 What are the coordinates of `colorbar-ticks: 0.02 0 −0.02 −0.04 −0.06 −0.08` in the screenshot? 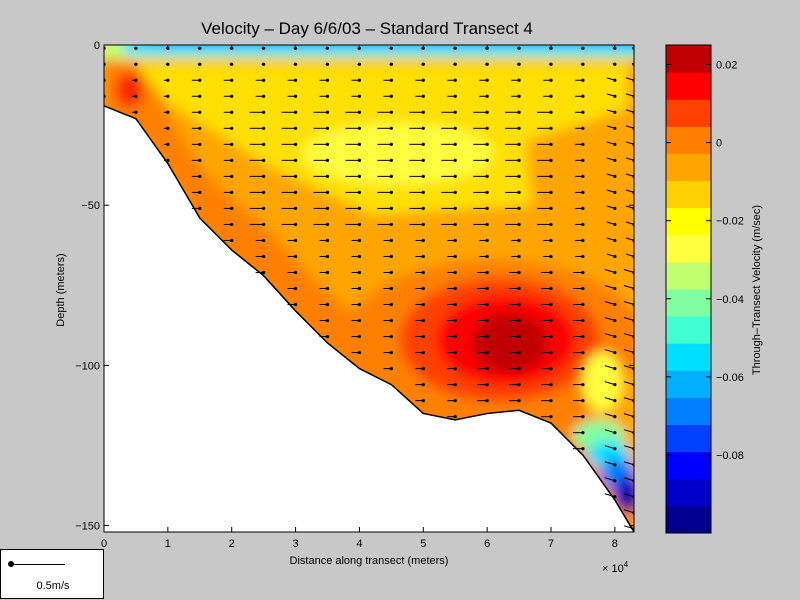 It's located at (705, 261).